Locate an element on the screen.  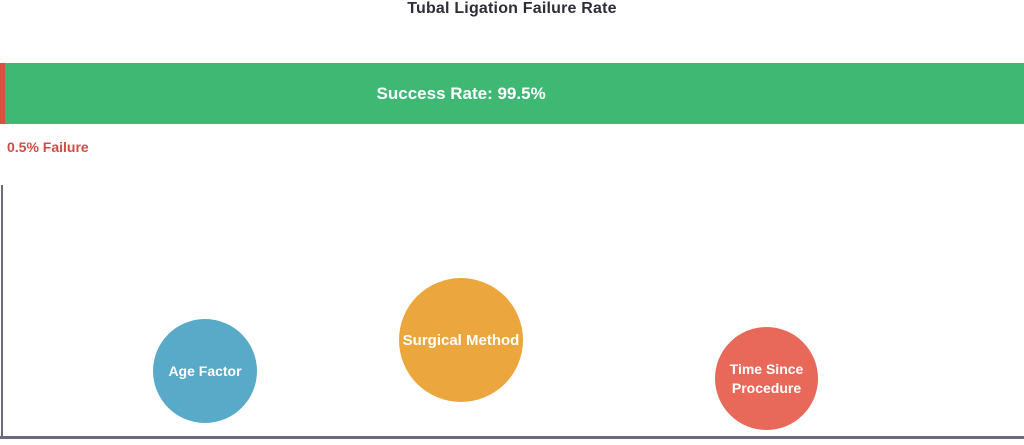
success-rate-bar: Success Rate: 99.5% is located at coordinates (512, 93).